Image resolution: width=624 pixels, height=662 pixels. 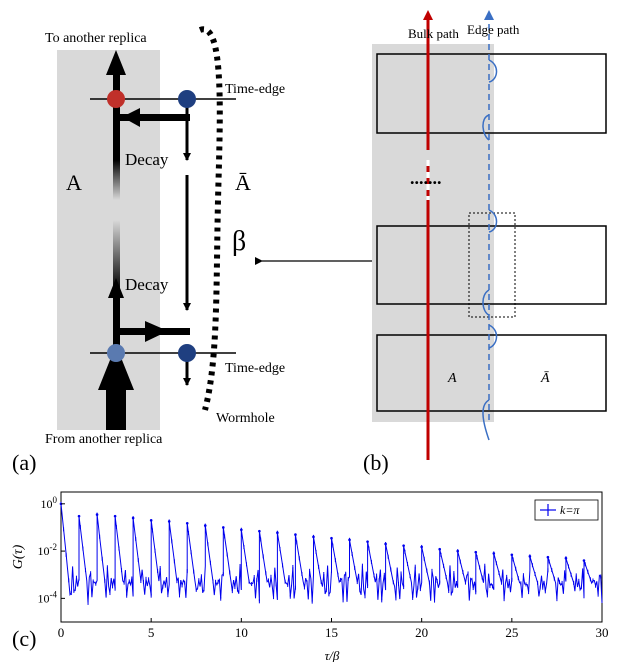 What do you see at coordinates (511, 632) in the screenshot?
I see `x-tick-label: 25` at bounding box center [511, 632].